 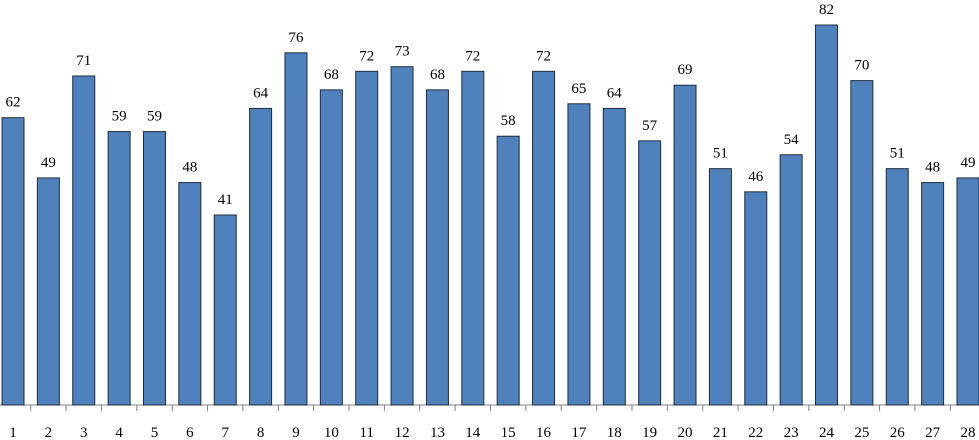 I want to click on x-tick-label: 1, so click(x=13, y=432).